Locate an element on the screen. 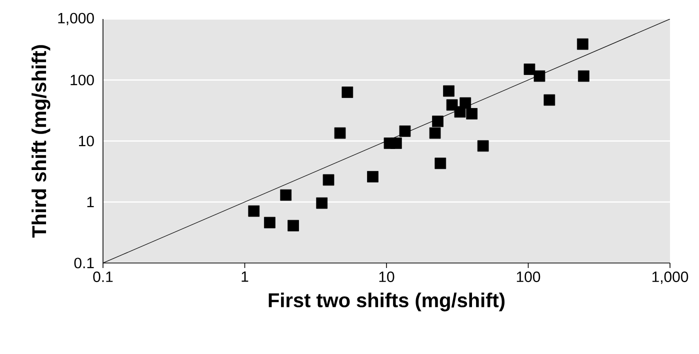  x-tick-label: 10 is located at coordinates (386, 276).